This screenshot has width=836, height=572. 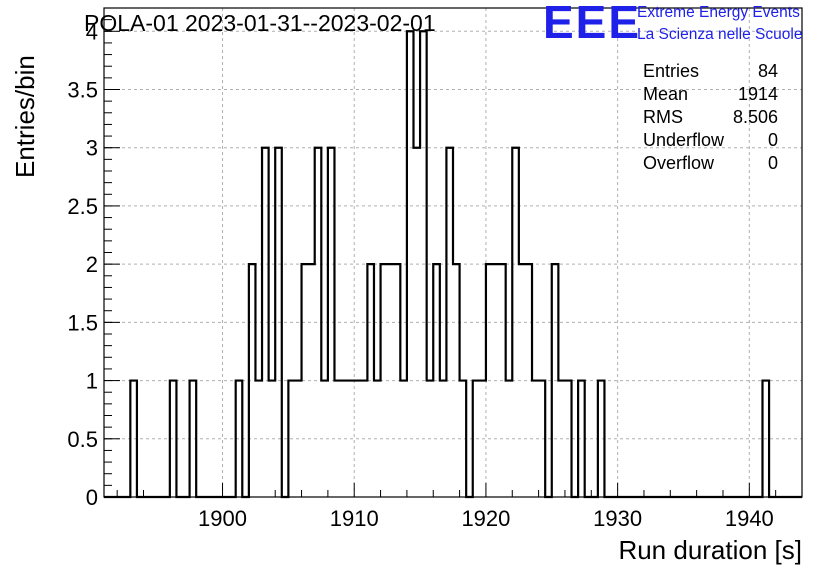 I want to click on y-tick-label: 2, so click(x=92, y=264).